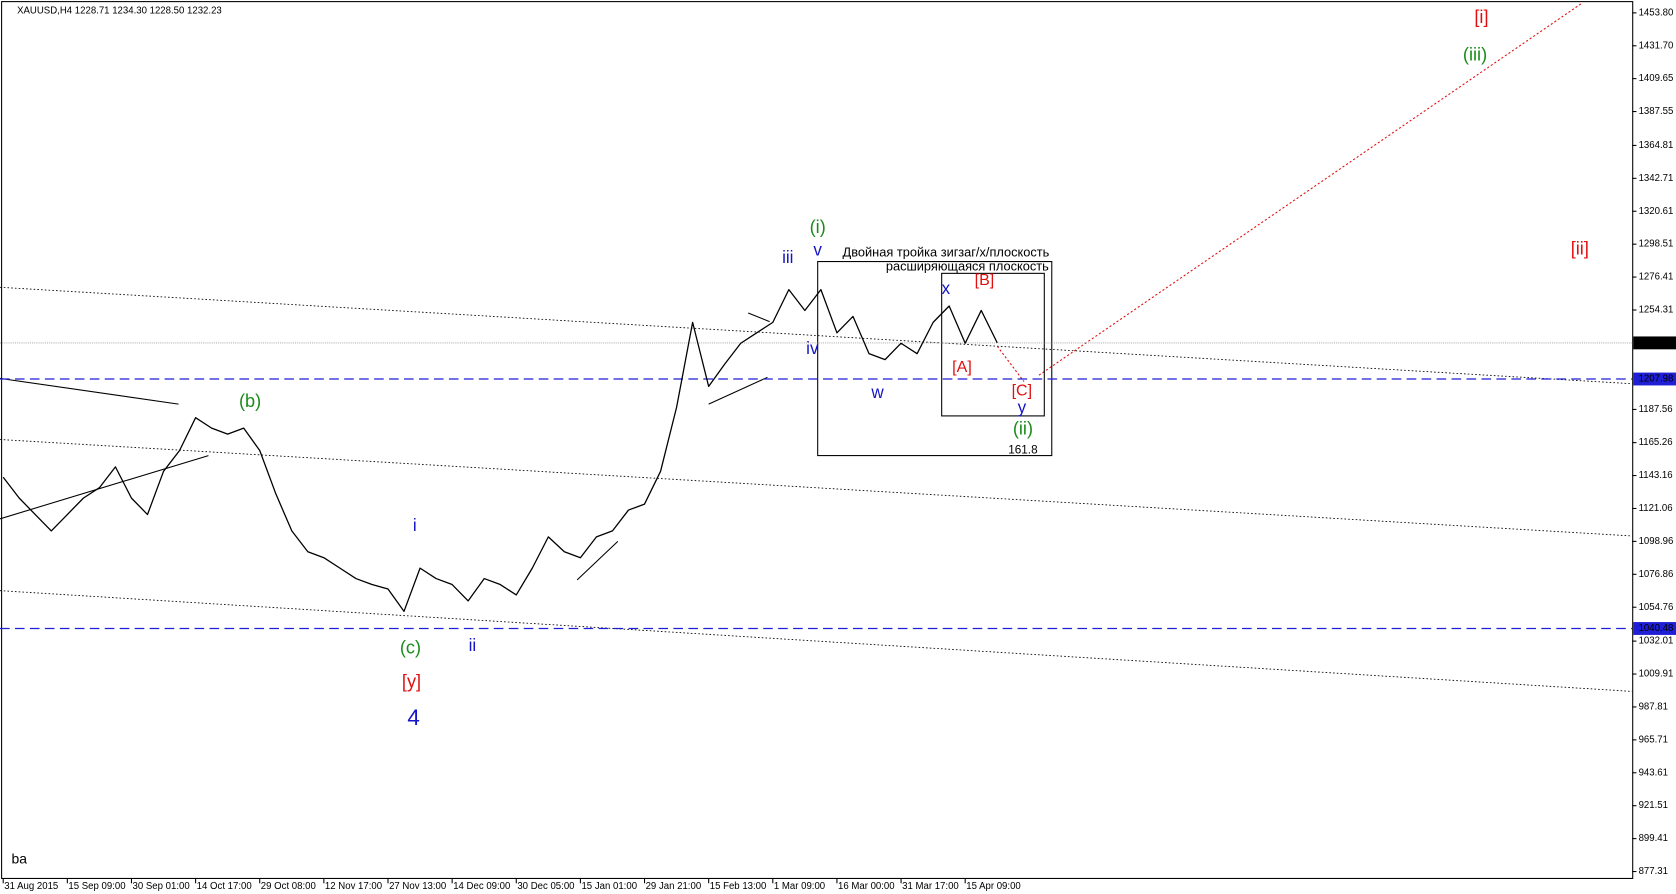 This screenshot has height=894, width=1676. Describe the element at coordinates (674, 886) in the screenshot. I see `x-tick-label: 29 Jan 21:00` at that location.